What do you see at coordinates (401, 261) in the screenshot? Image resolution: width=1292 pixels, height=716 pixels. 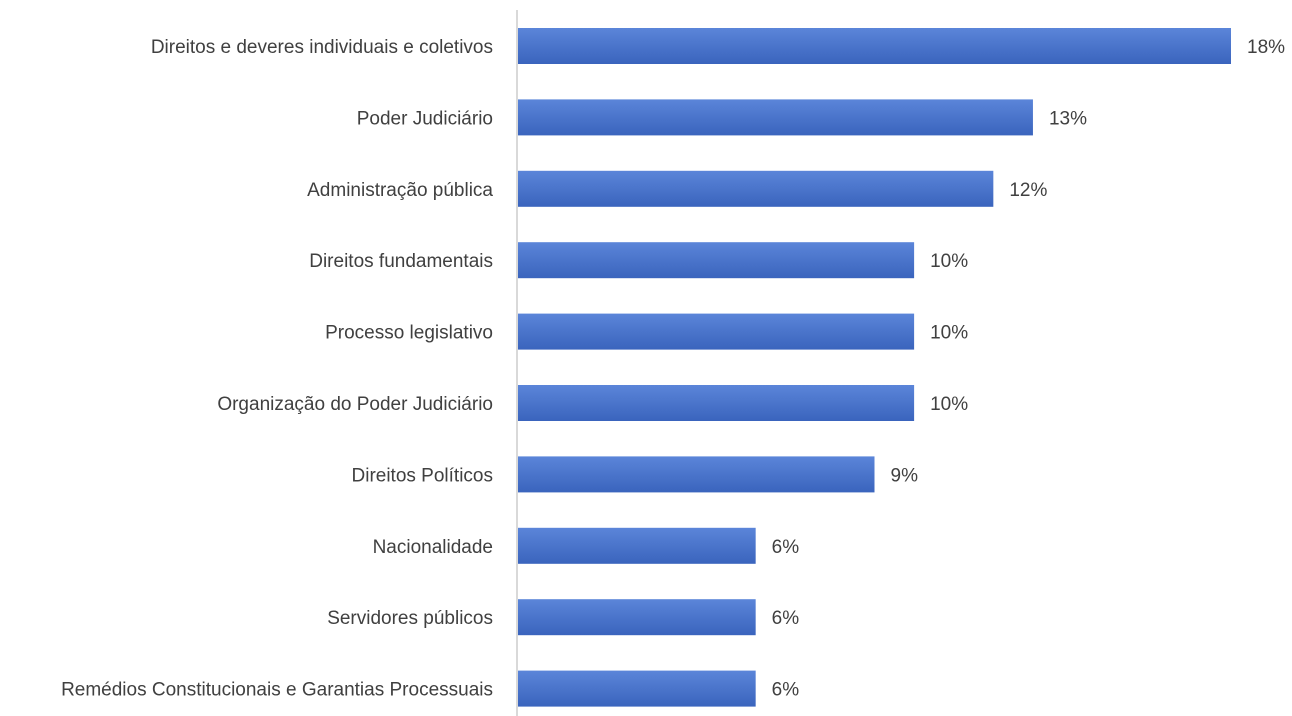 I see `category-label: Direitos fundamentais` at bounding box center [401, 261].